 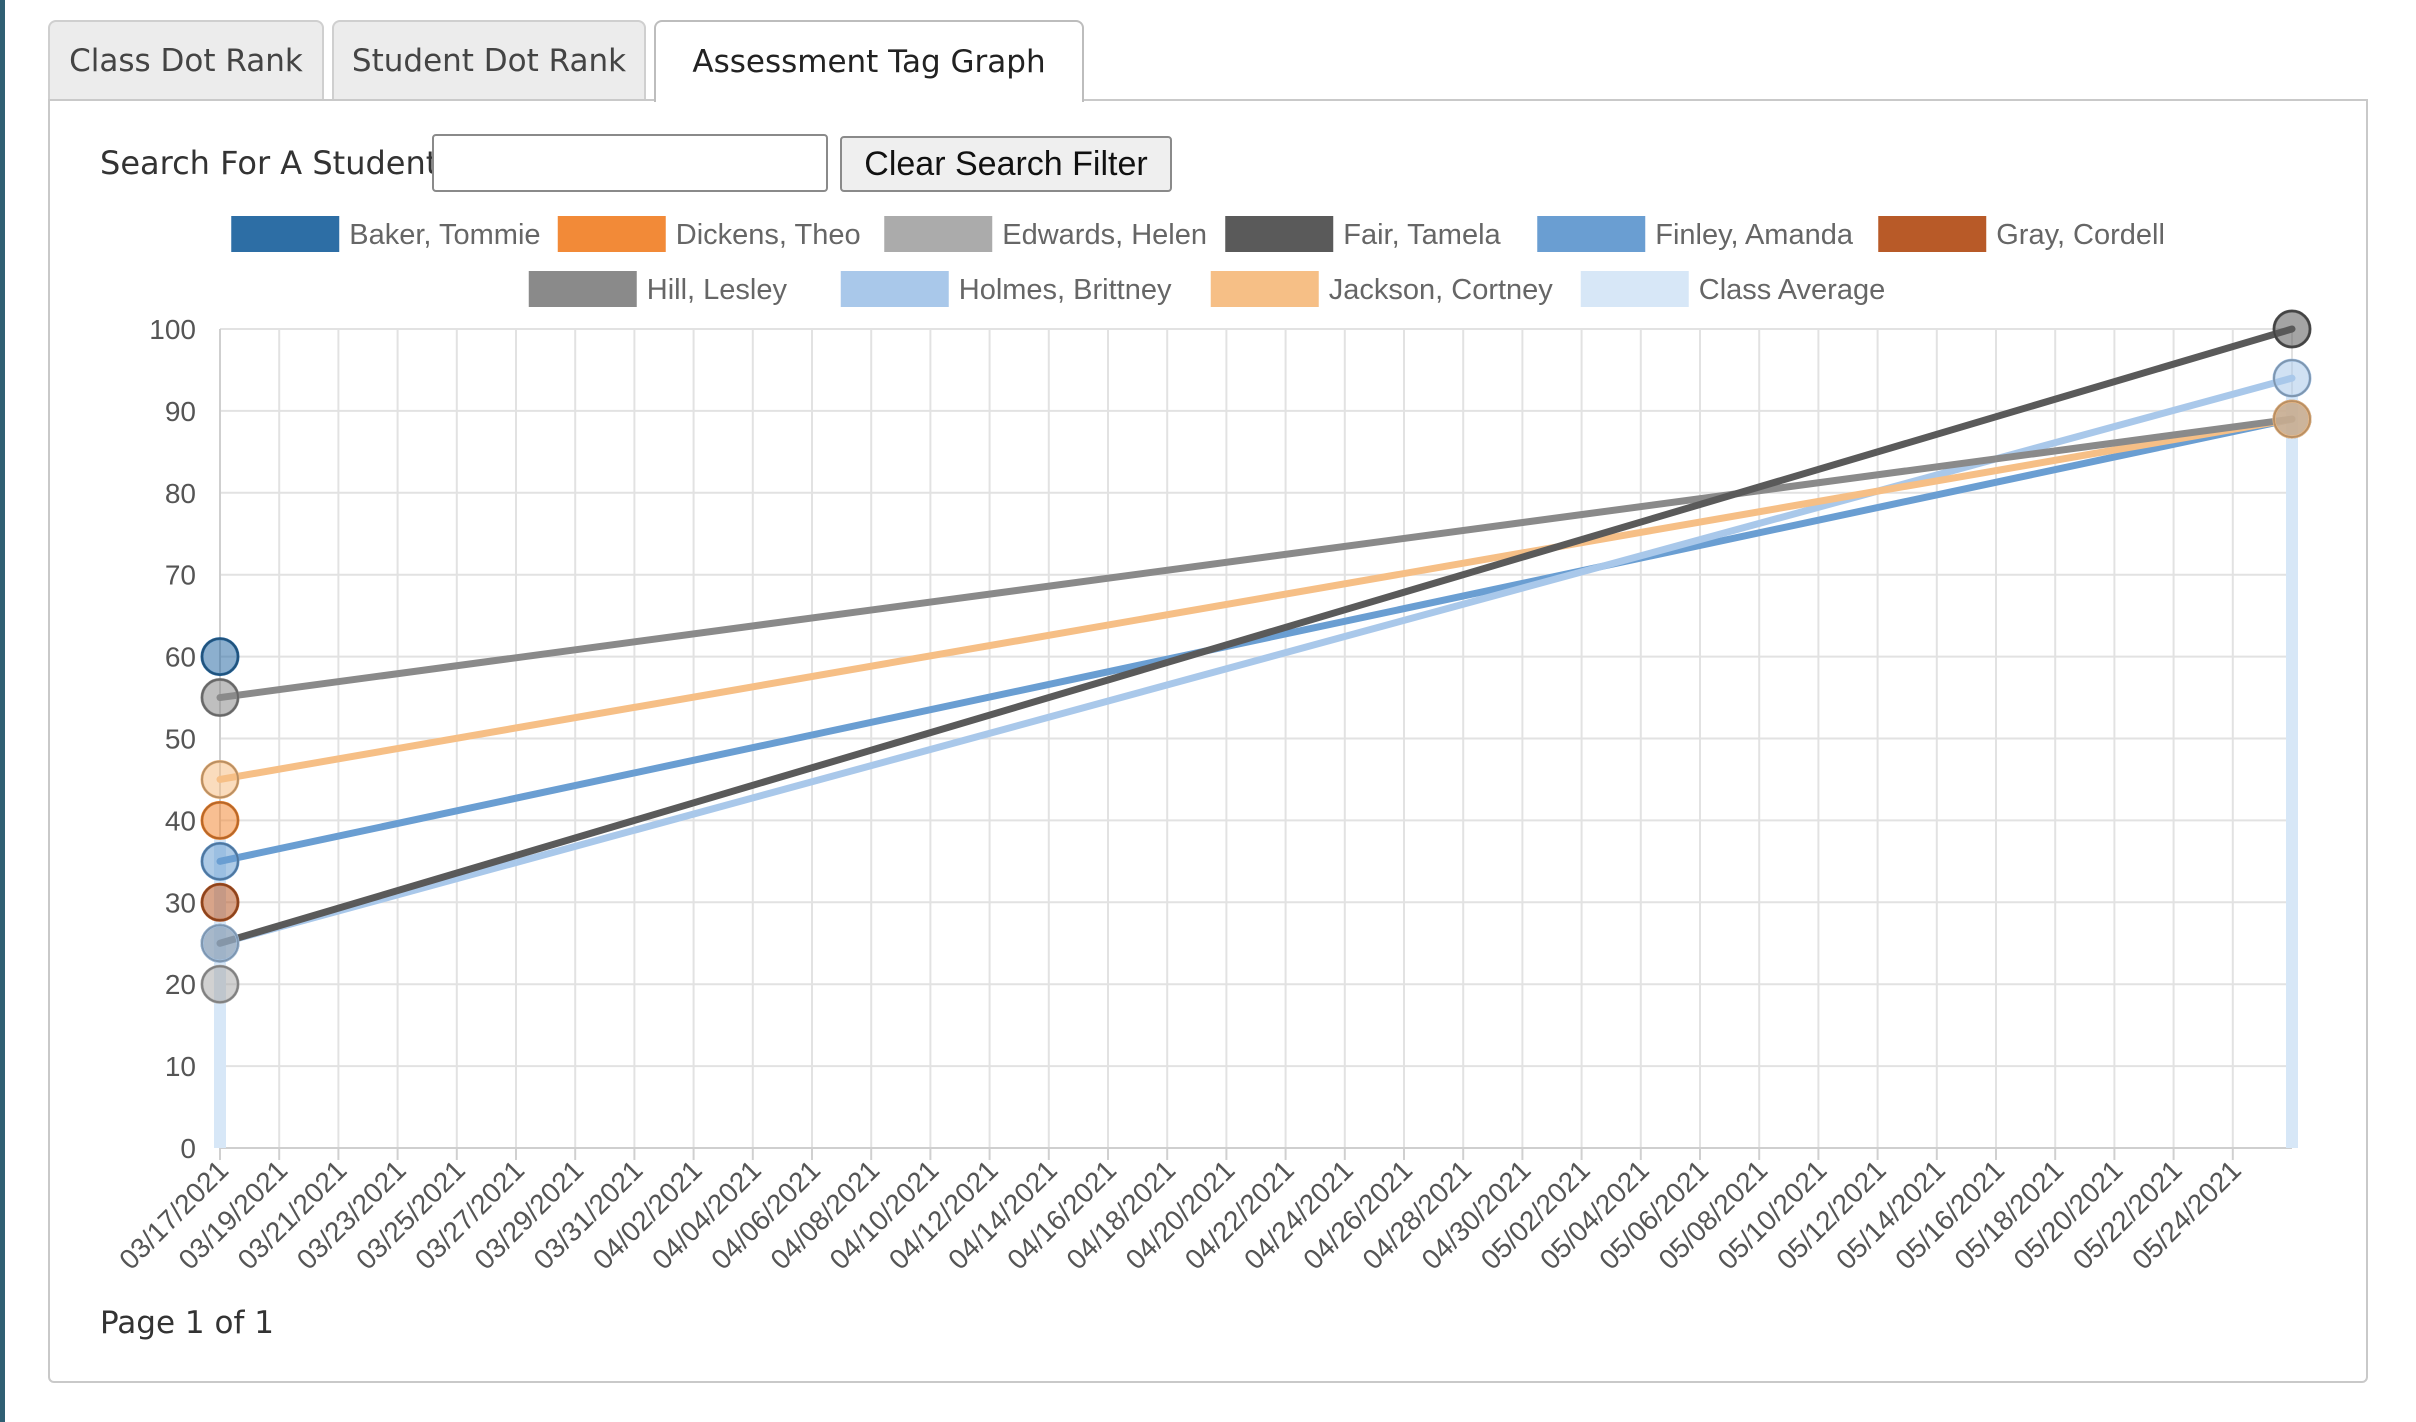 I want to click on clear-search-filter-button: Clear Search Filter, so click(x=1006, y=164).